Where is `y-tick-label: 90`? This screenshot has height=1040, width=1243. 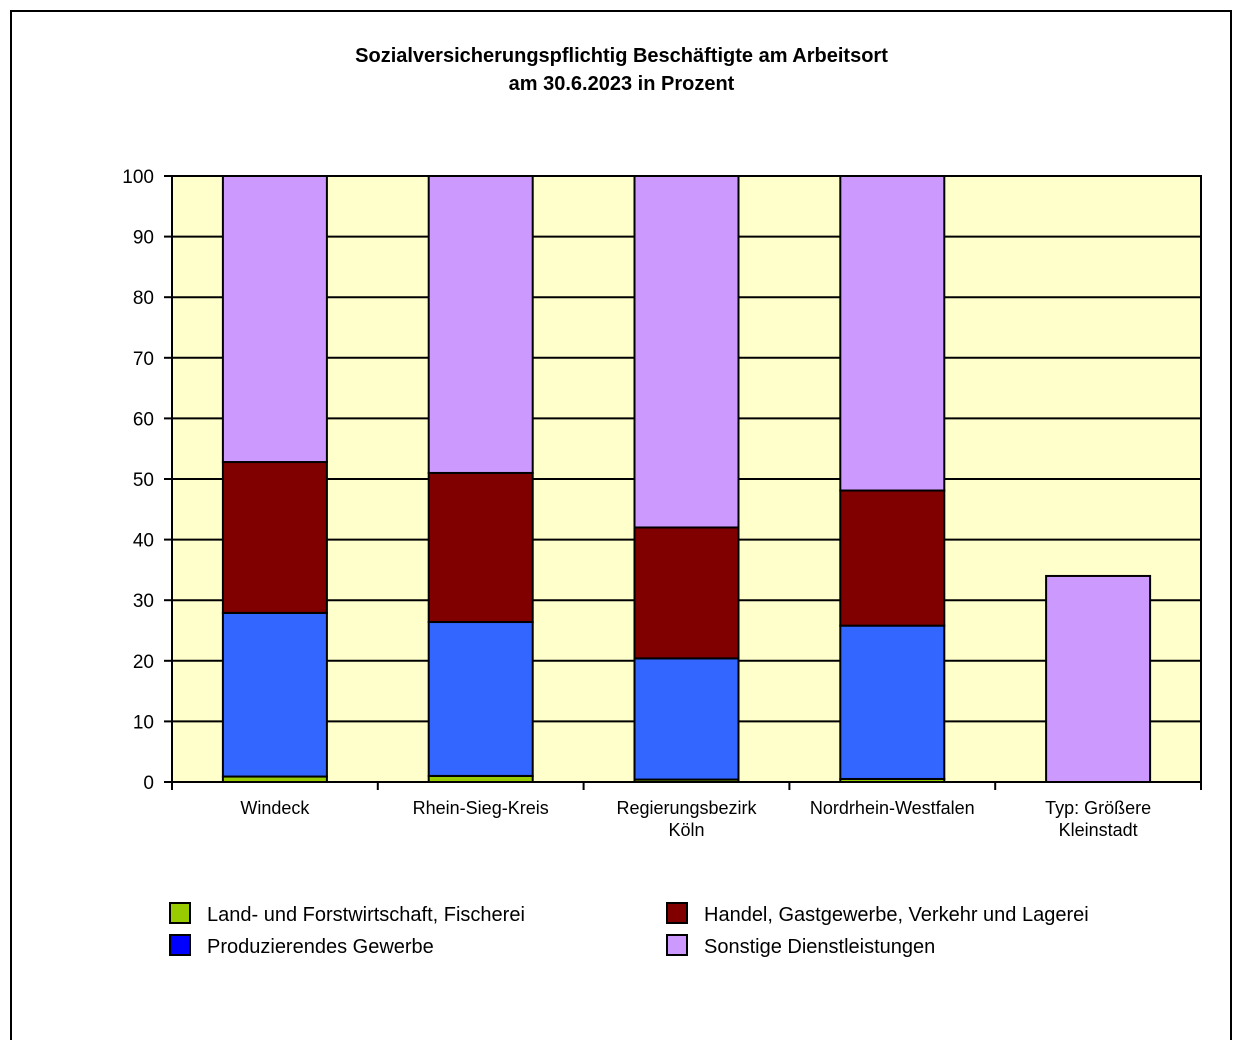 y-tick-label: 90 is located at coordinates (143, 238).